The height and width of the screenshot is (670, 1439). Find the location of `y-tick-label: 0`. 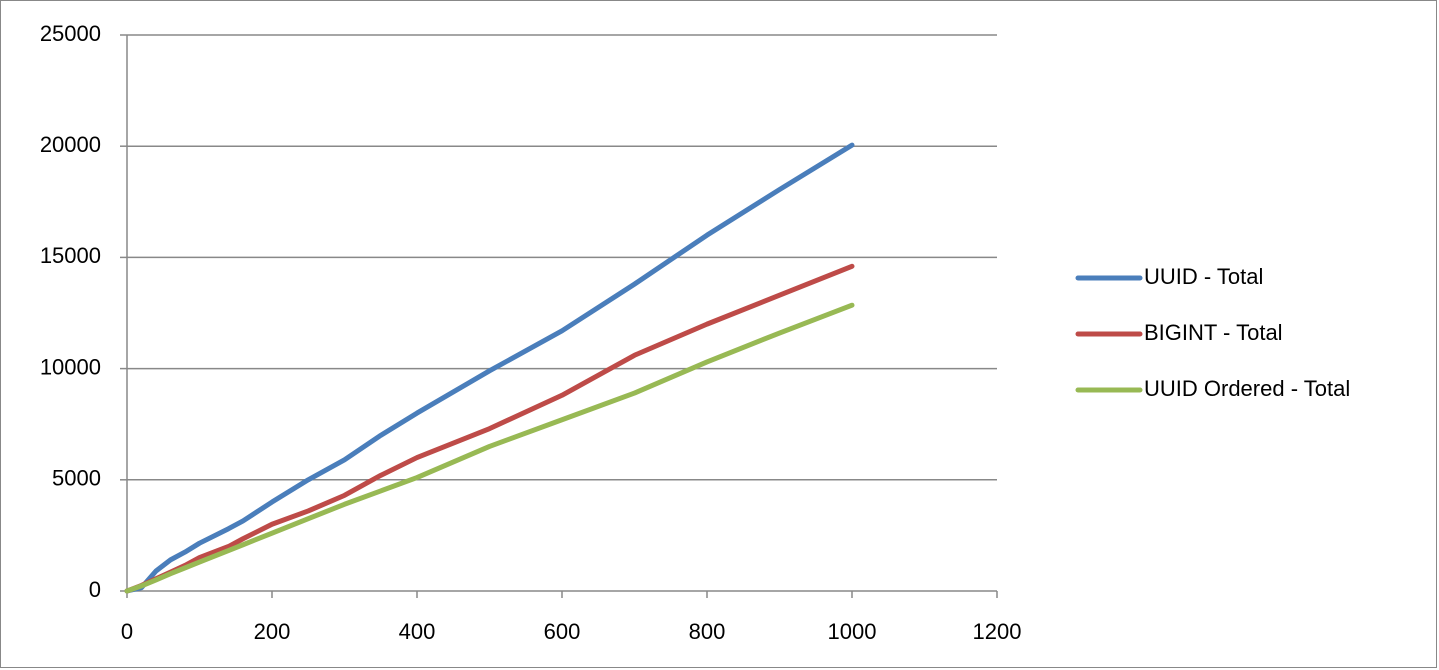

y-tick-label: 0 is located at coordinates (95, 589).